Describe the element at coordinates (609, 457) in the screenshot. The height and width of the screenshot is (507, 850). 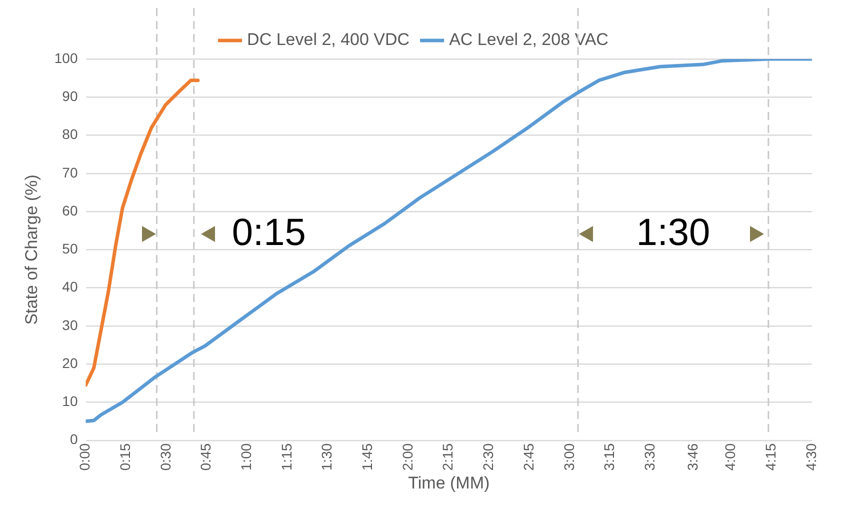
I see `x-tick-label: 3:15` at that location.